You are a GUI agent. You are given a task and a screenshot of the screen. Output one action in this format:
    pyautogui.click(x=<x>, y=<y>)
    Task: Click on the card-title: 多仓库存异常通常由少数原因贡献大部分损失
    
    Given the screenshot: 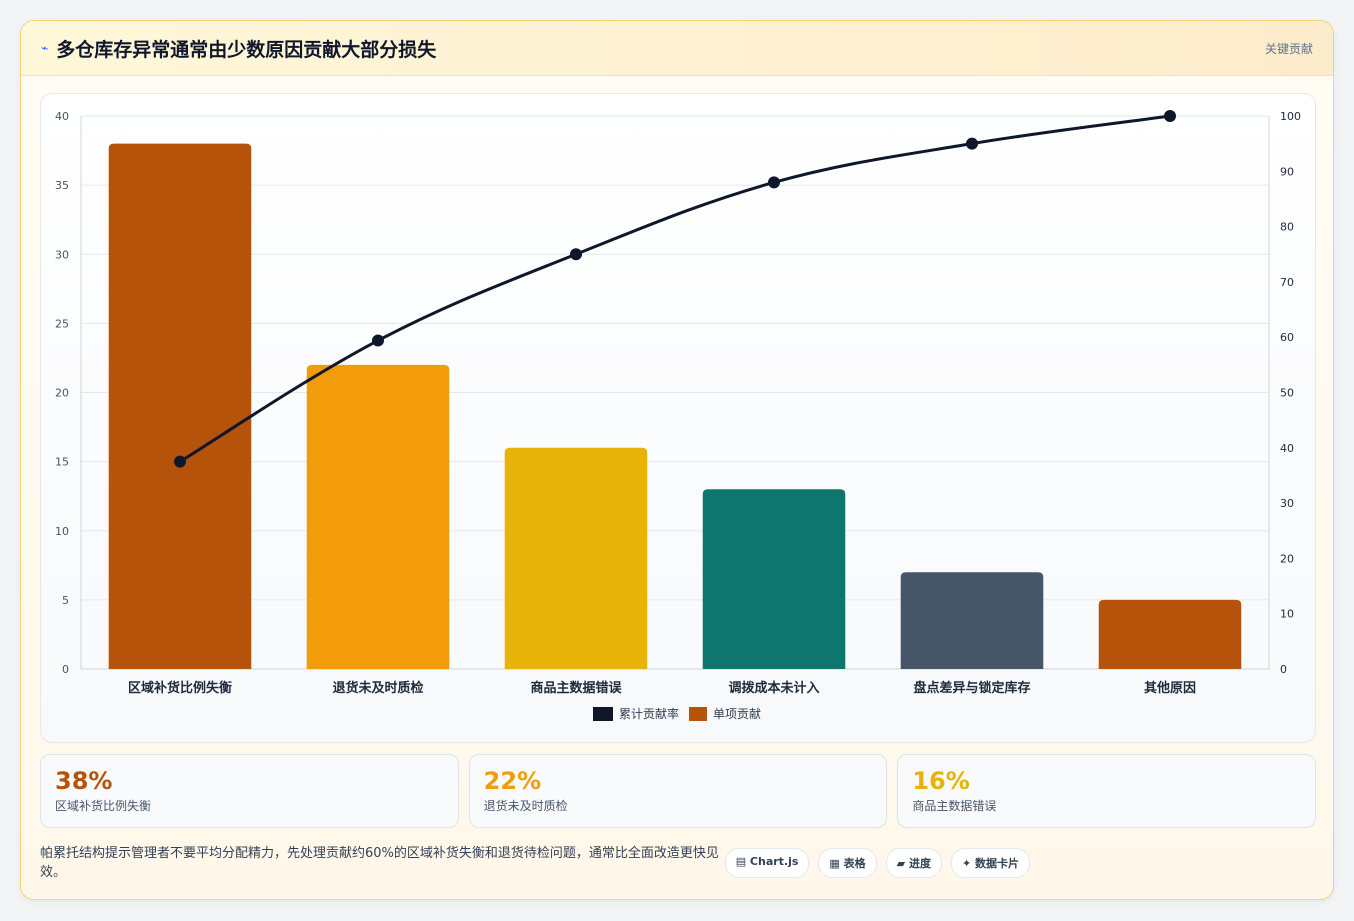 What is the action you would take?
    pyautogui.click(x=246, y=49)
    